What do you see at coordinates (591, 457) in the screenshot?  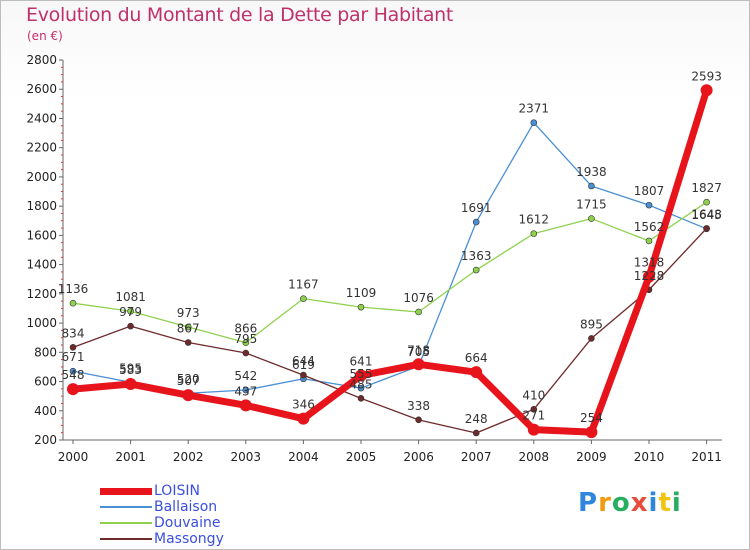 I see `x-tick-label: 2009` at bounding box center [591, 457].